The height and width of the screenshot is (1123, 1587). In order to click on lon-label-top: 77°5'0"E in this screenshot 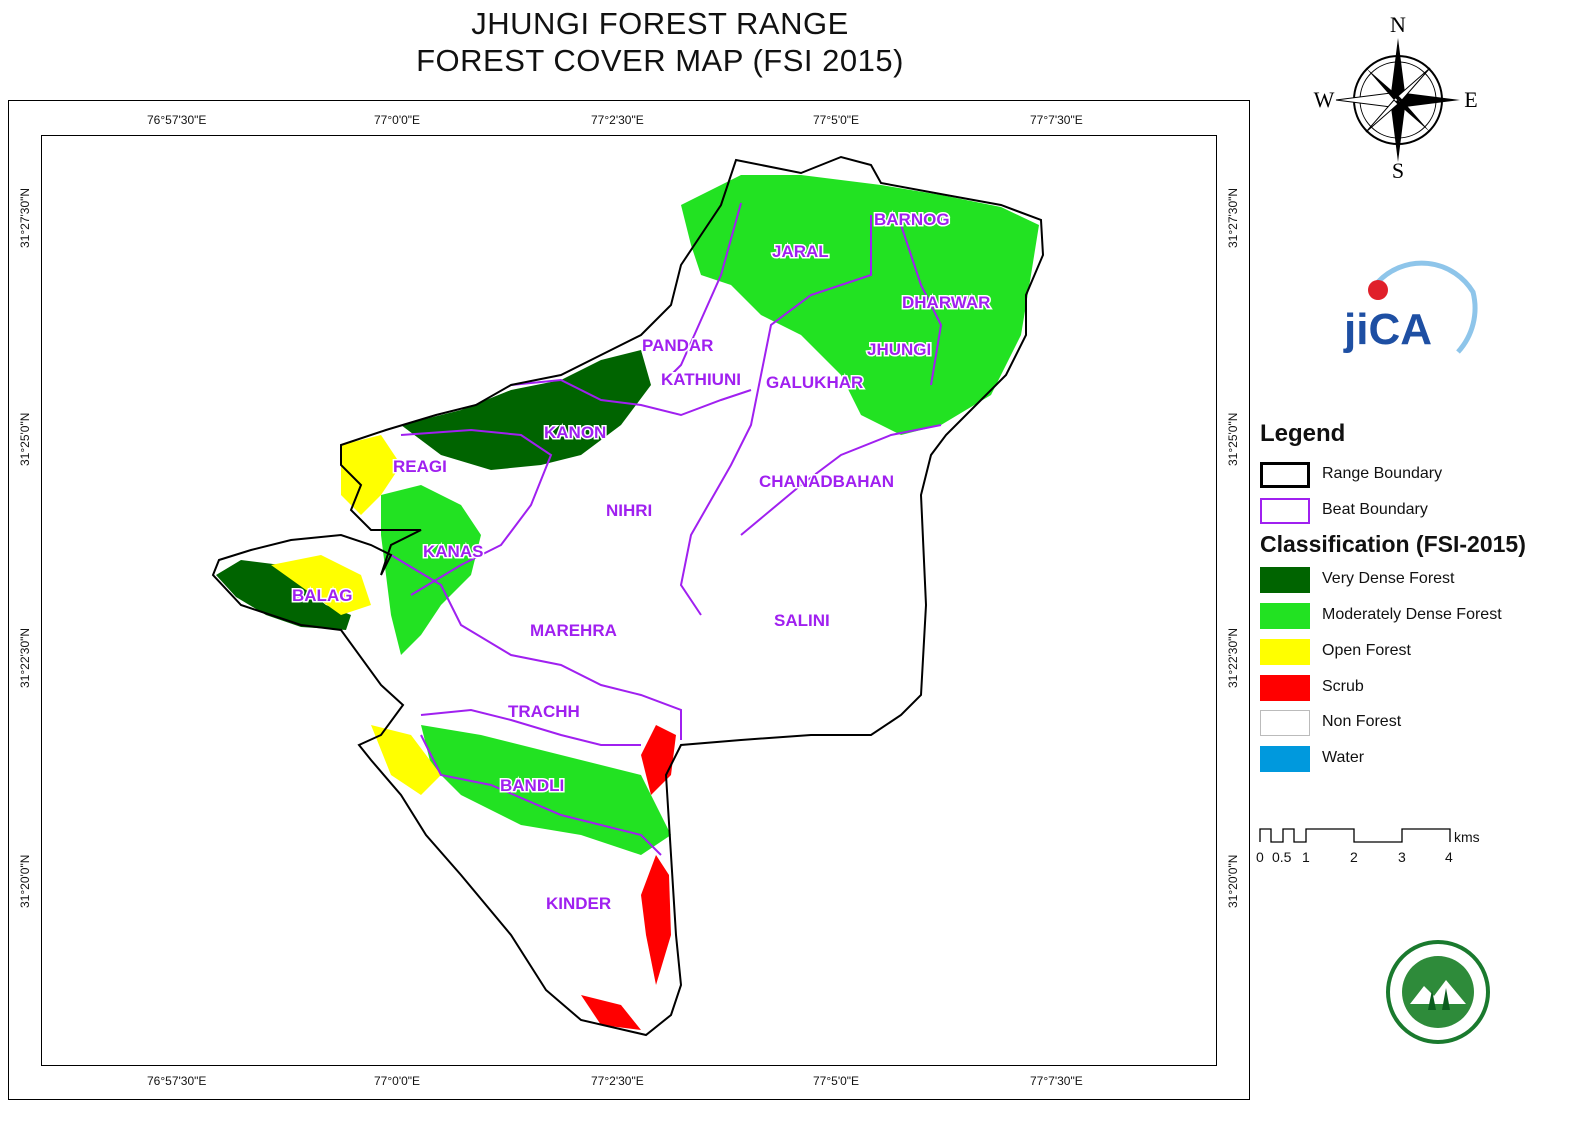, I will do `click(836, 120)`.